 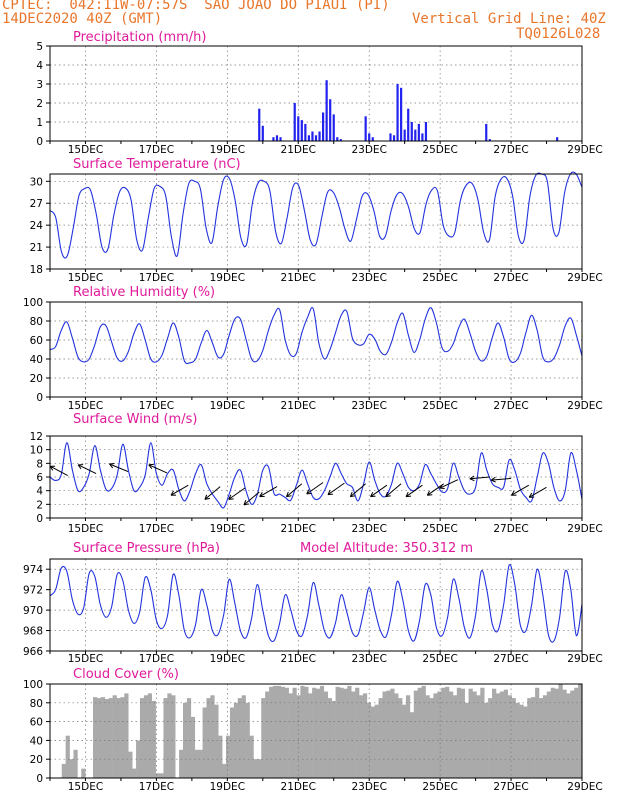 I want to click on header-date: 14DEC2020 40Z (GMT), so click(x=82, y=19).